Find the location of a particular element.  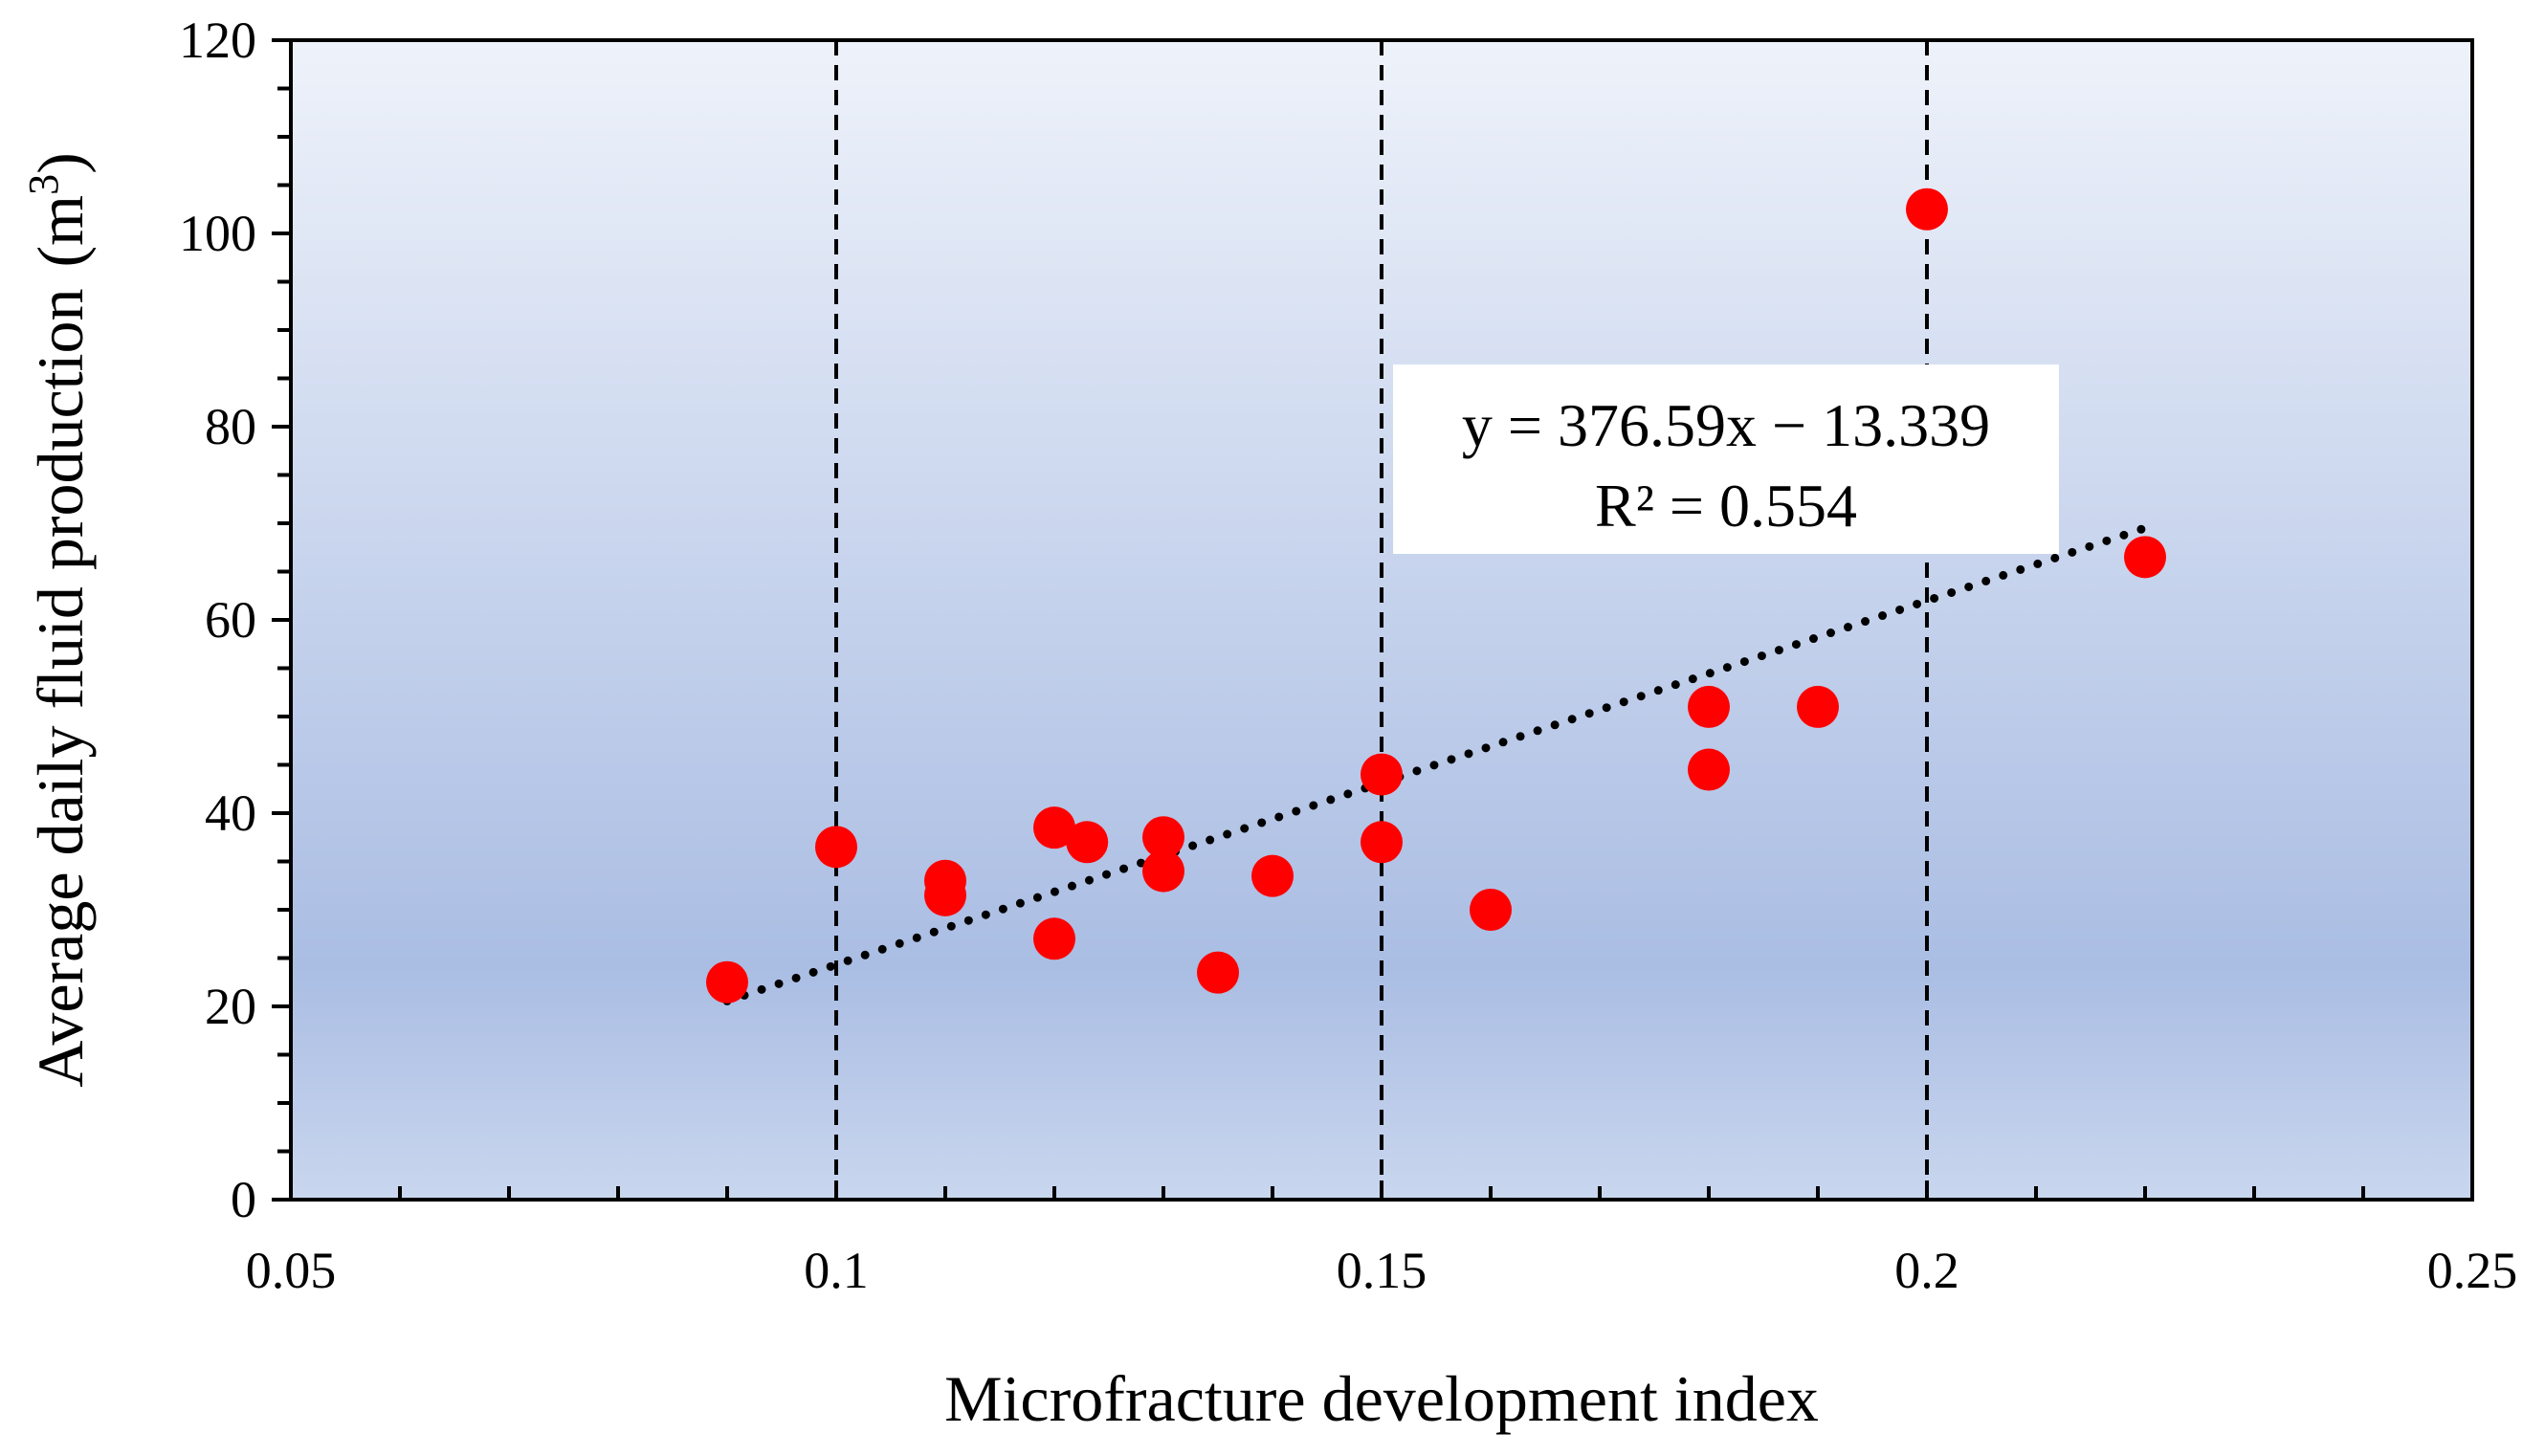

x-tick-label: 0.15 is located at coordinates (1382, 1270).